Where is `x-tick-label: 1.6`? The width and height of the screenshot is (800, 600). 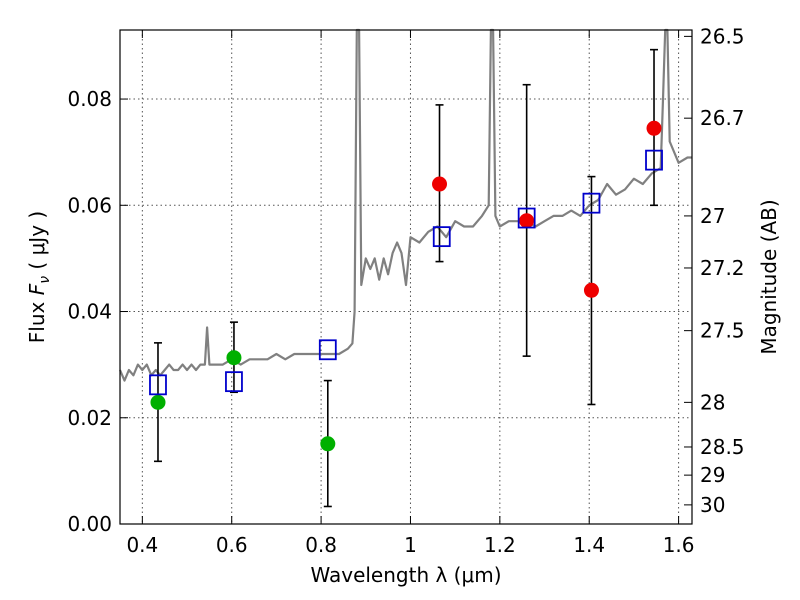 x-tick-label: 1.6 is located at coordinates (679, 545).